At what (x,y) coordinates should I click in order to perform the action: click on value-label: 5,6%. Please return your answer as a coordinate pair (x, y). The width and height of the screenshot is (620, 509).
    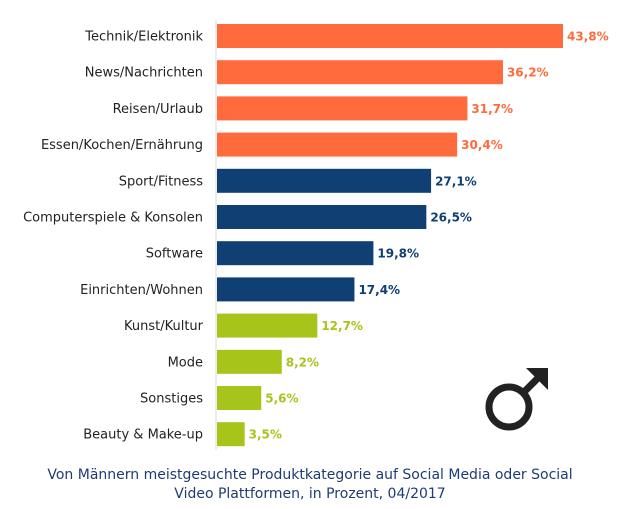
    Looking at the image, I should click on (281, 399).